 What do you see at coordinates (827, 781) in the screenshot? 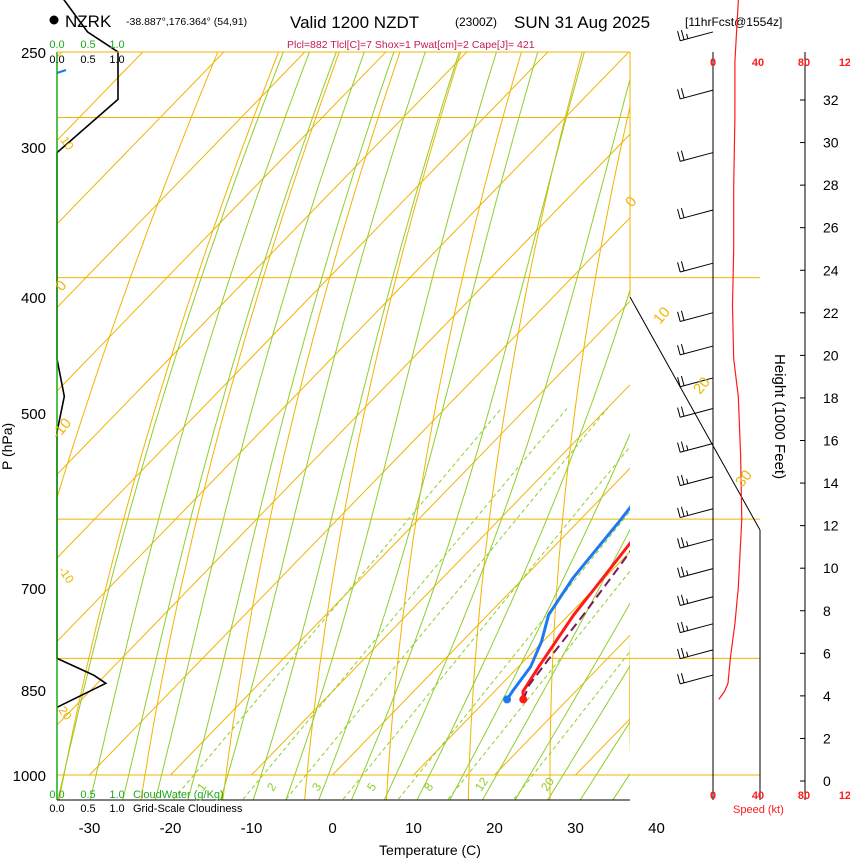
I see `height-tick-label: 0` at bounding box center [827, 781].